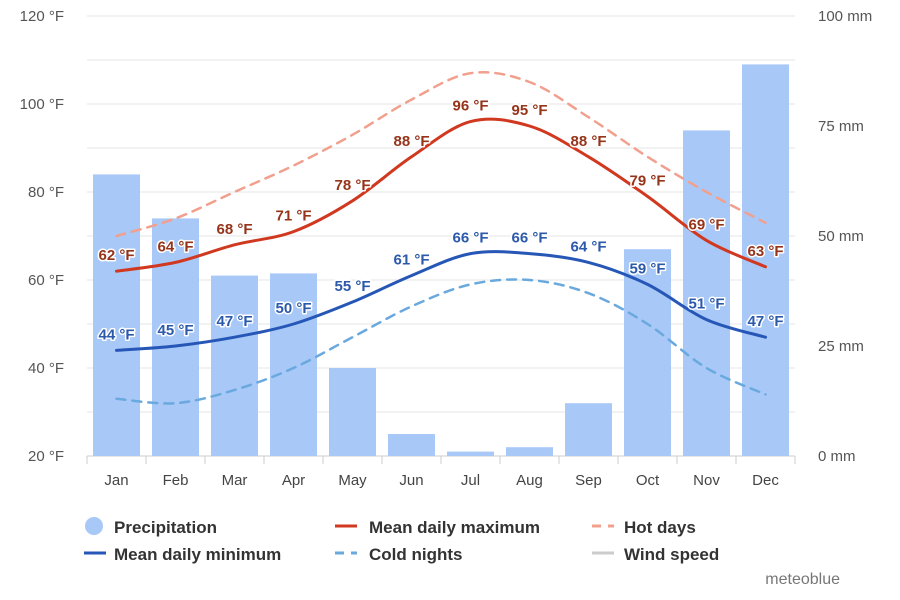 Image resolution: width=900 pixels, height=600 pixels. What do you see at coordinates (706, 480) in the screenshot?
I see `x-tick-label: Nov` at bounding box center [706, 480].